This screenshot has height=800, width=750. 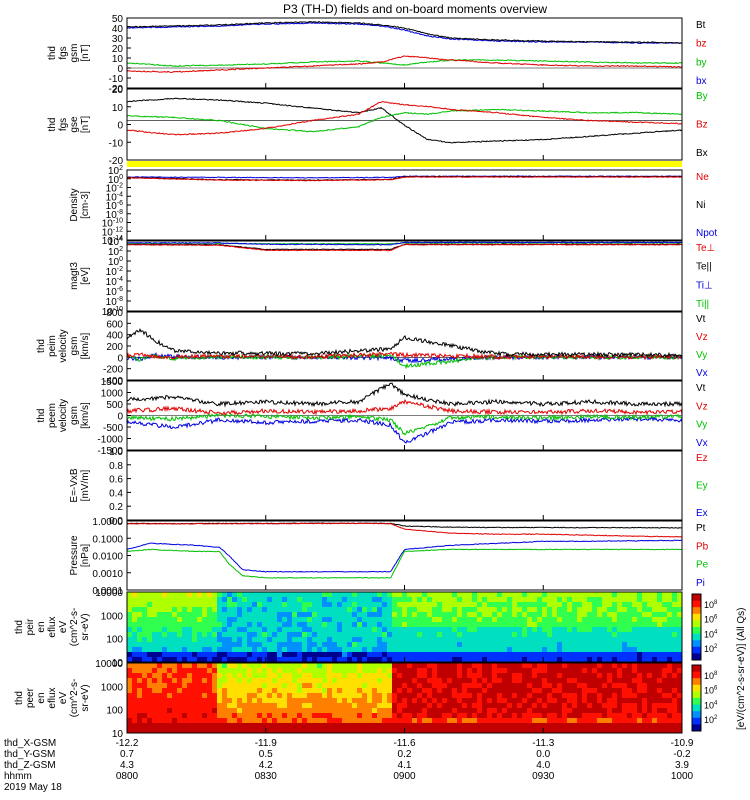 What do you see at coordinates (711, 720) in the screenshot?
I see `colorbar-tick-label: 102` at bounding box center [711, 720].